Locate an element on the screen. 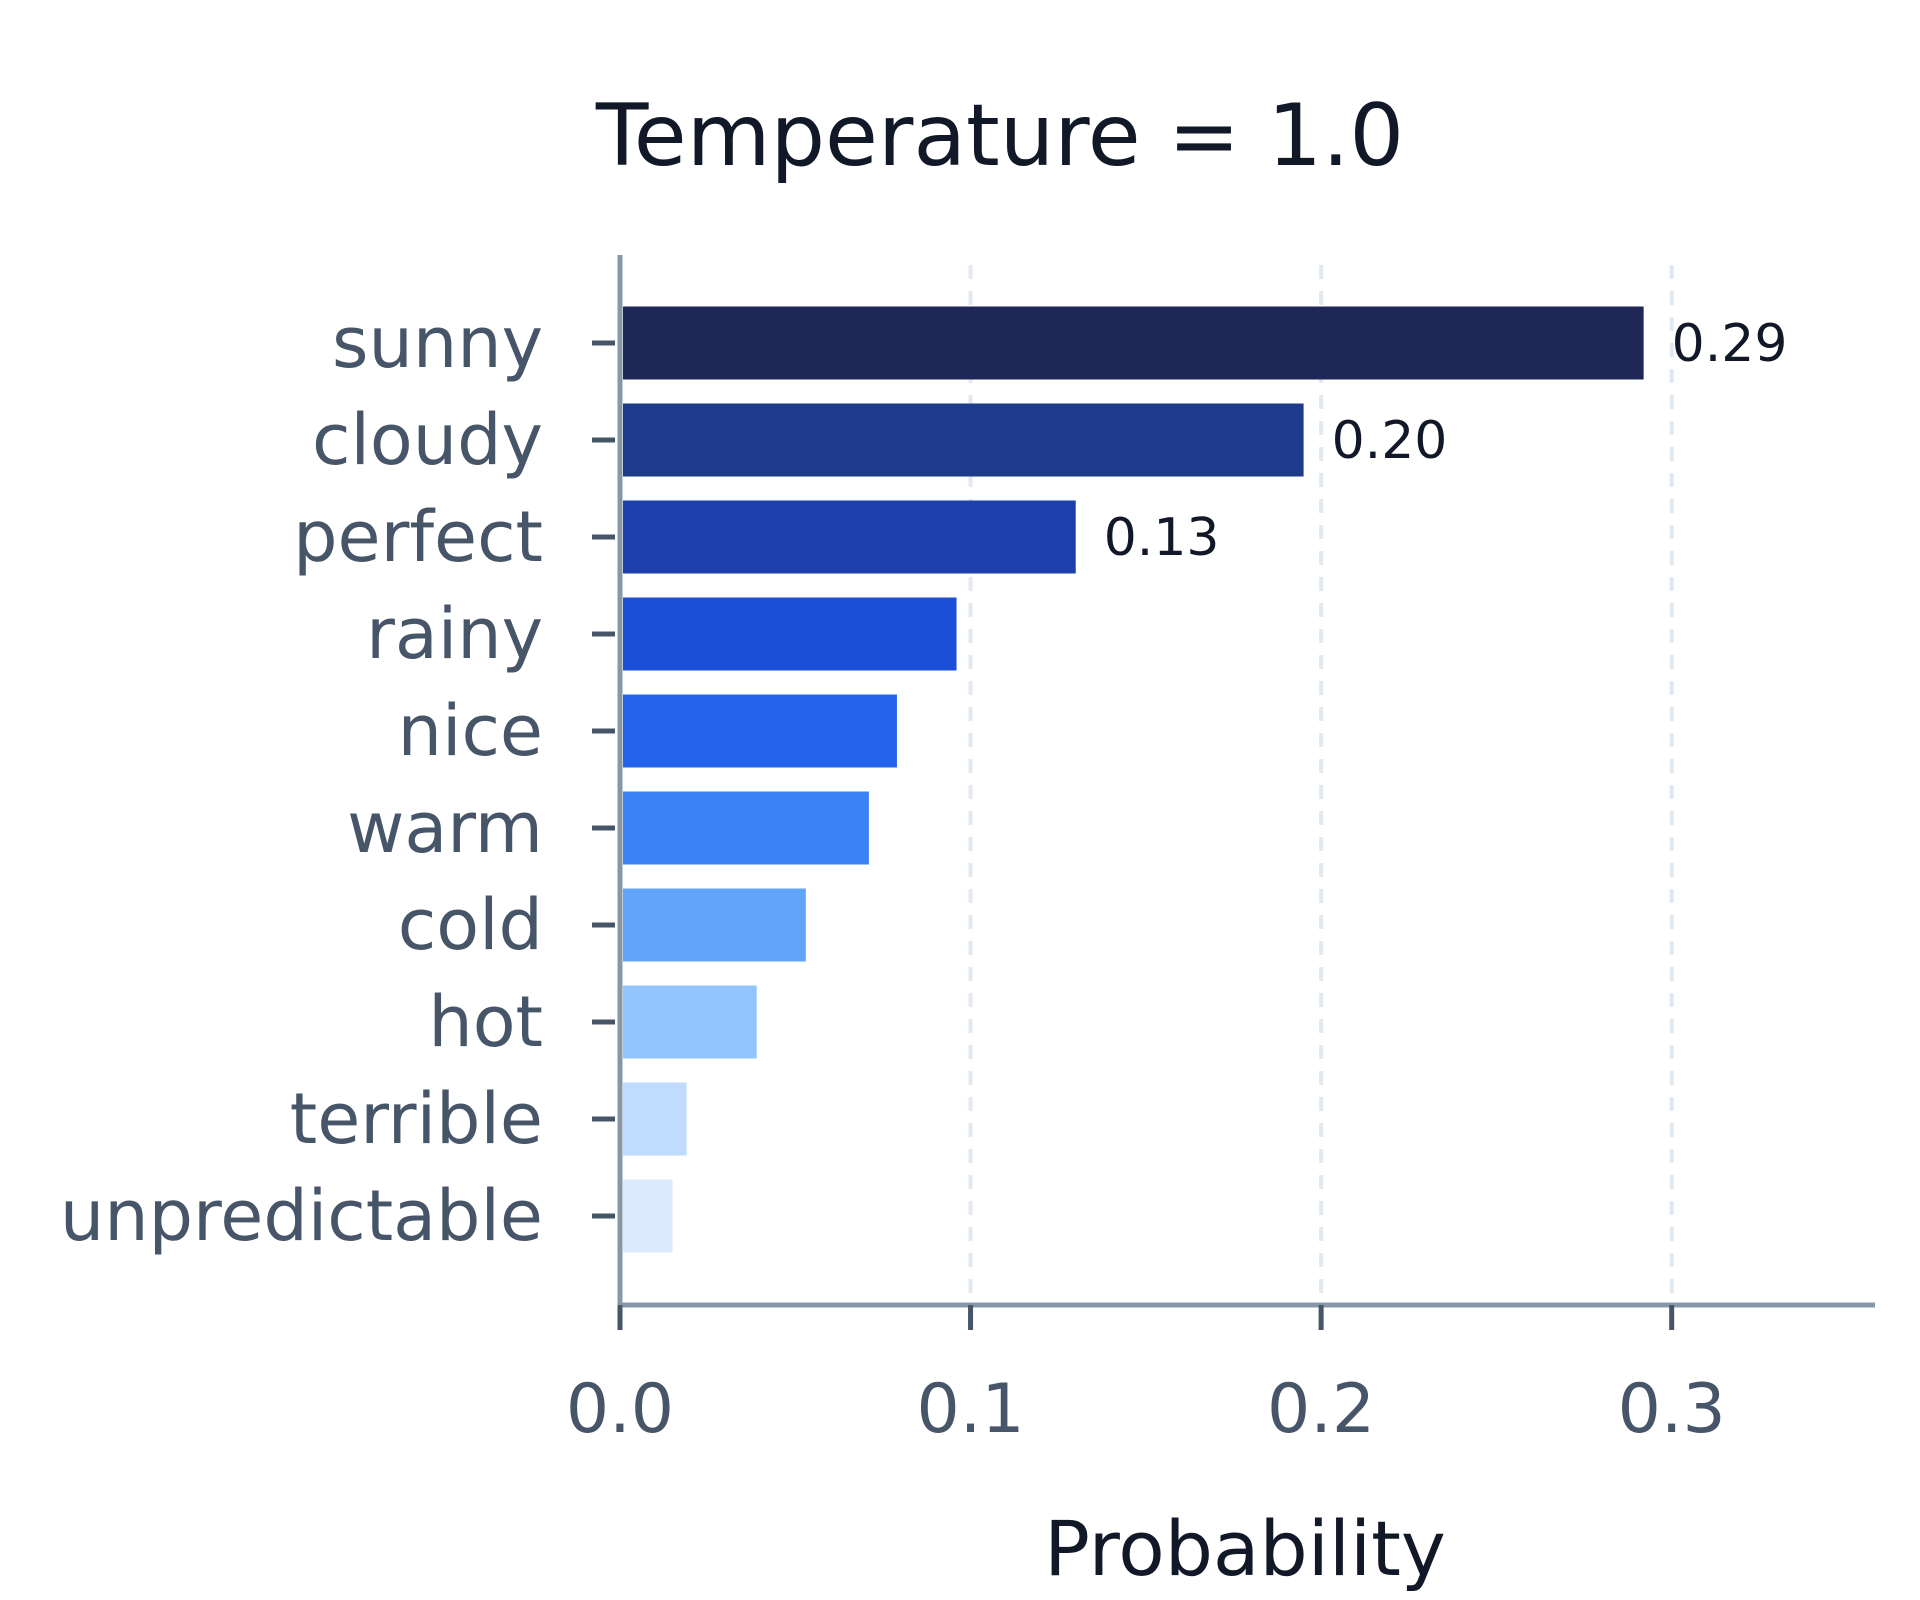  y-tick-label-unpredictable: unpredictable is located at coordinates (301, 1216).